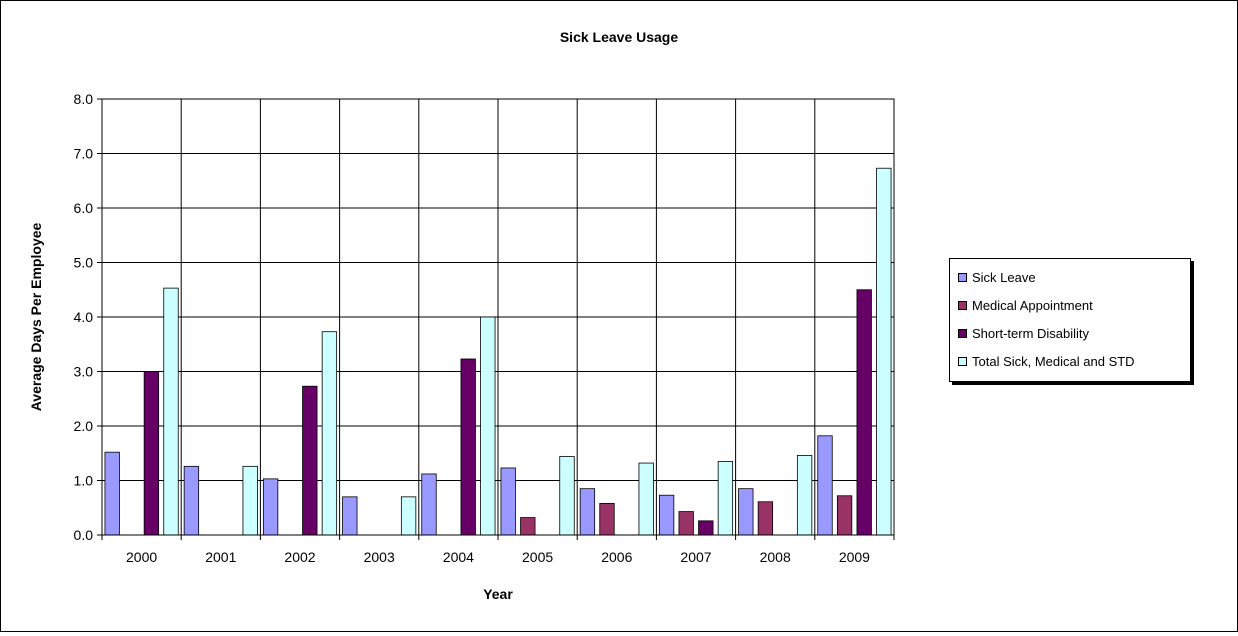  What do you see at coordinates (84, 535) in the screenshot?
I see `y-tick-label: 0.0` at bounding box center [84, 535].